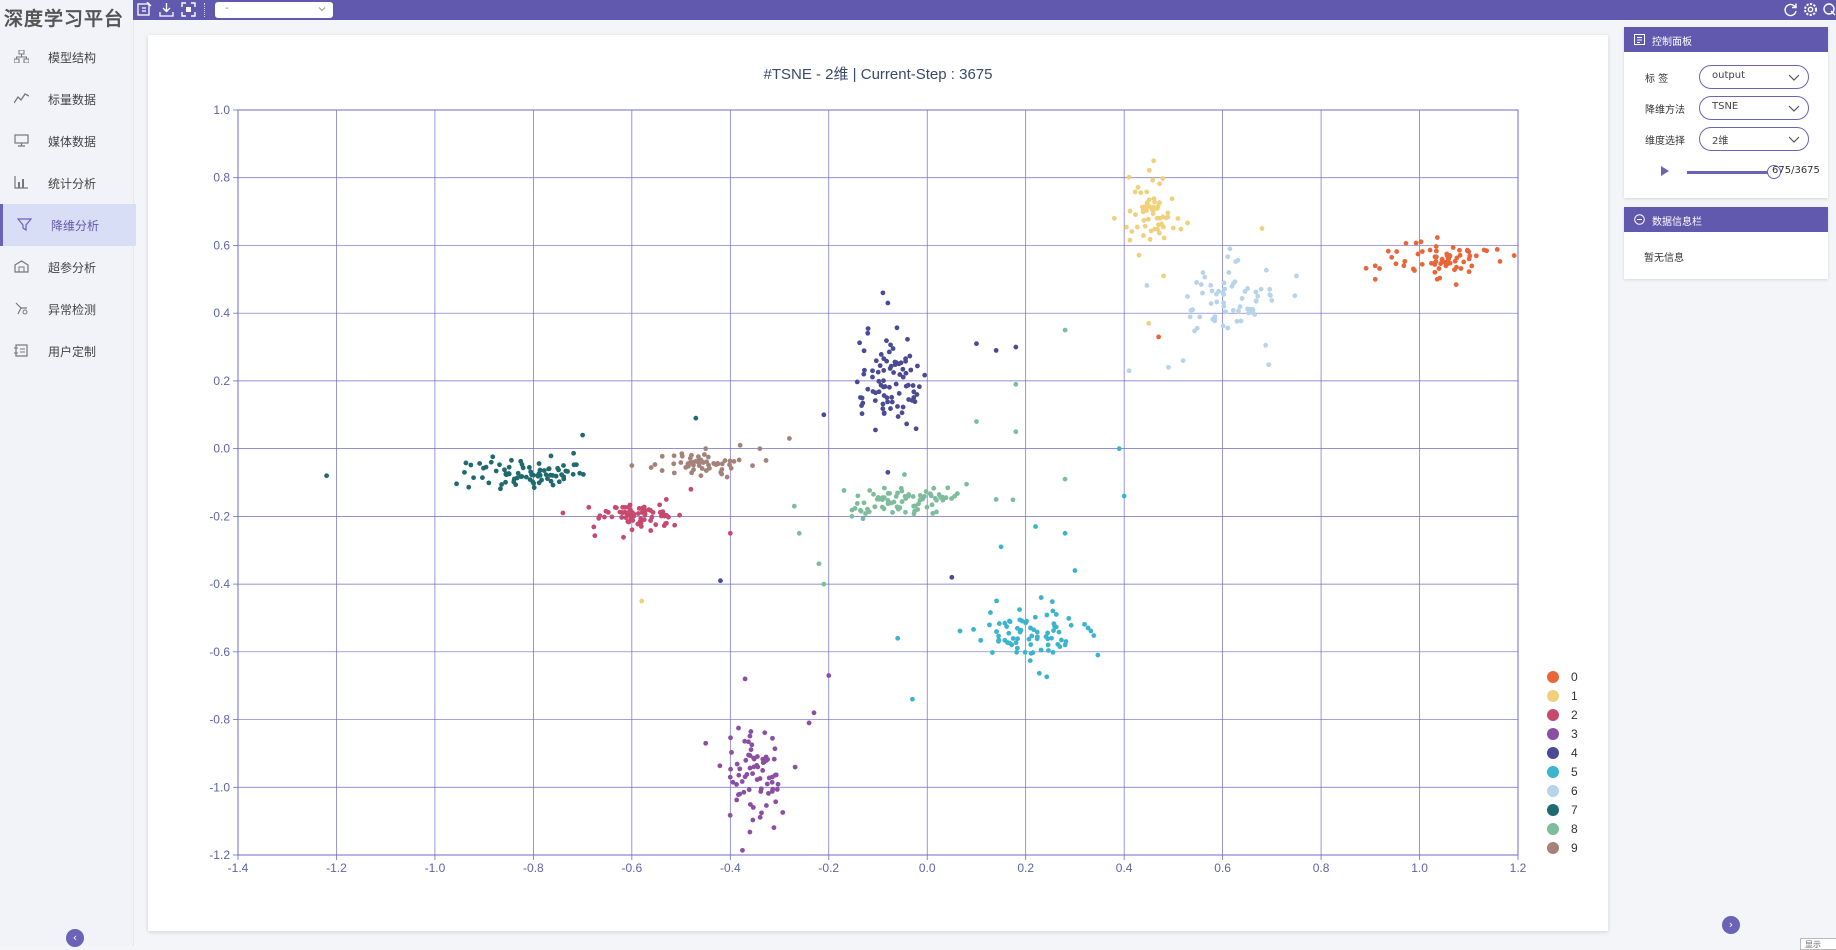 This screenshot has height=950, width=1836. Describe the element at coordinates (1574, 791) in the screenshot. I see `legend-label: 6` at that location.